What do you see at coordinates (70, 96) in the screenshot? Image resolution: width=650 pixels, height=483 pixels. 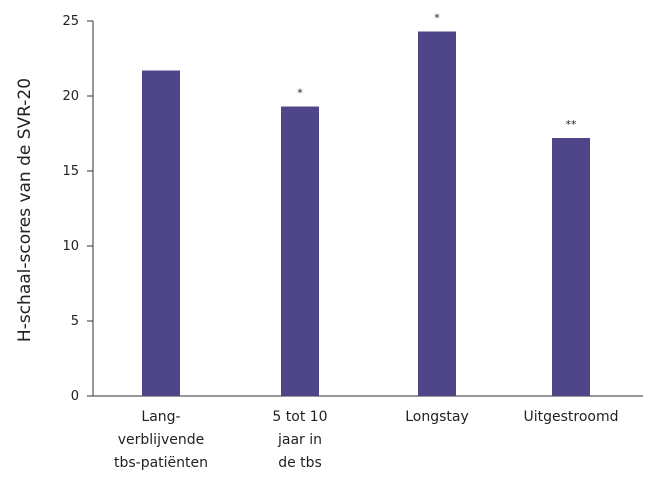 I see `y-tick-label: 20` at bounding box center [70, 96].